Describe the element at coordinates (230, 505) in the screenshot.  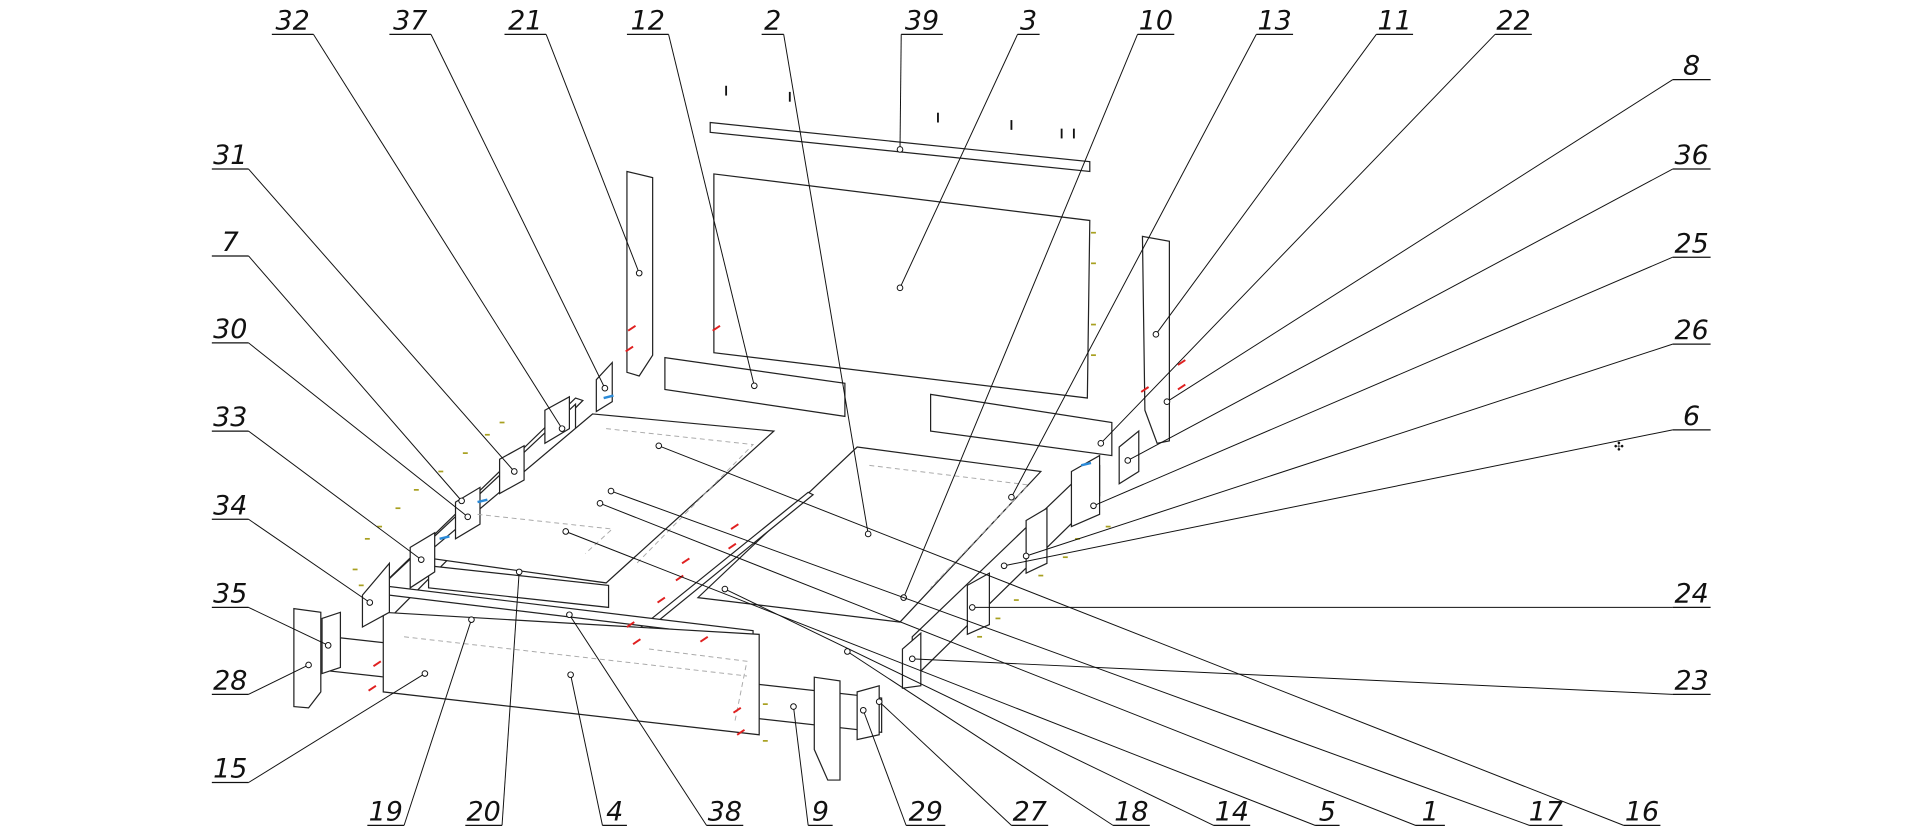
I see `callout-number: 34` at that location.